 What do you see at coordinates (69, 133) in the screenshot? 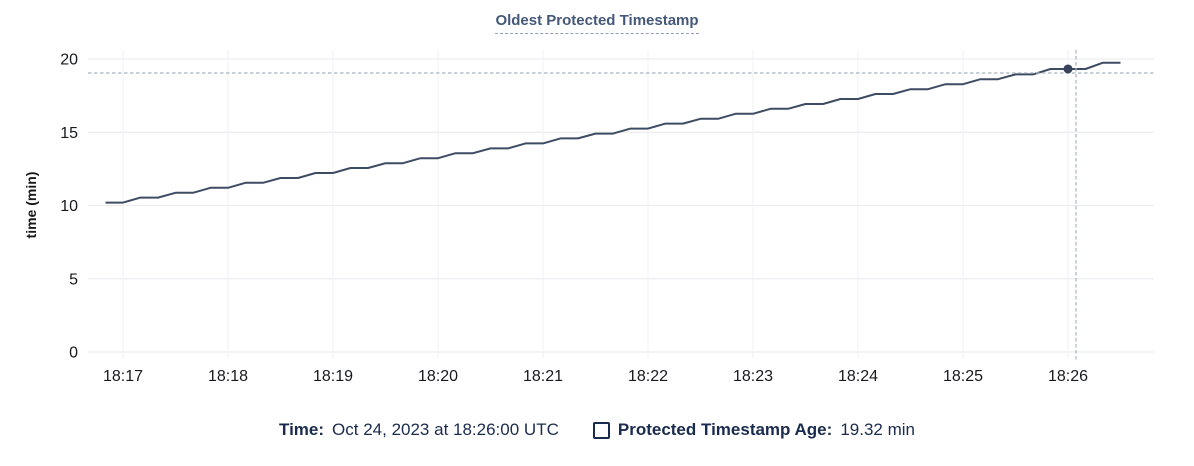
I see `y-axis-tick-label: 15` at bounding box center [69, 133].